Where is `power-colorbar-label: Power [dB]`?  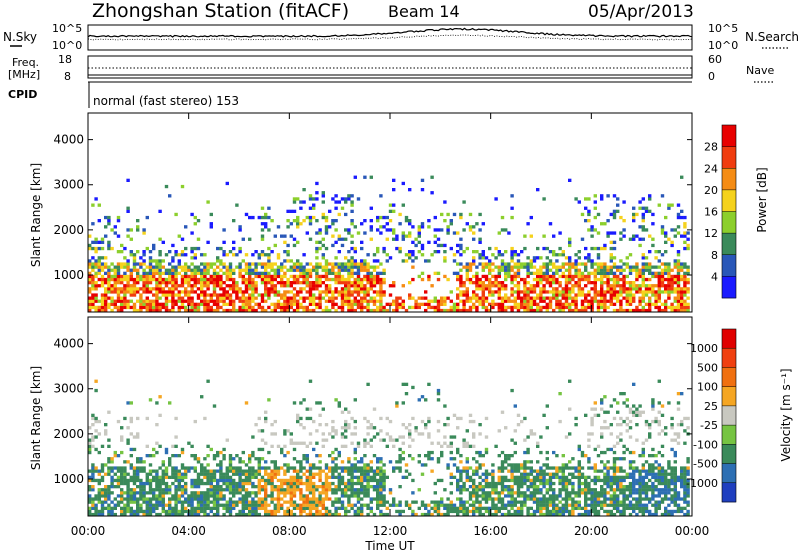 power-colorbar-label: Power [dB] is located at coordinates (762, 199).